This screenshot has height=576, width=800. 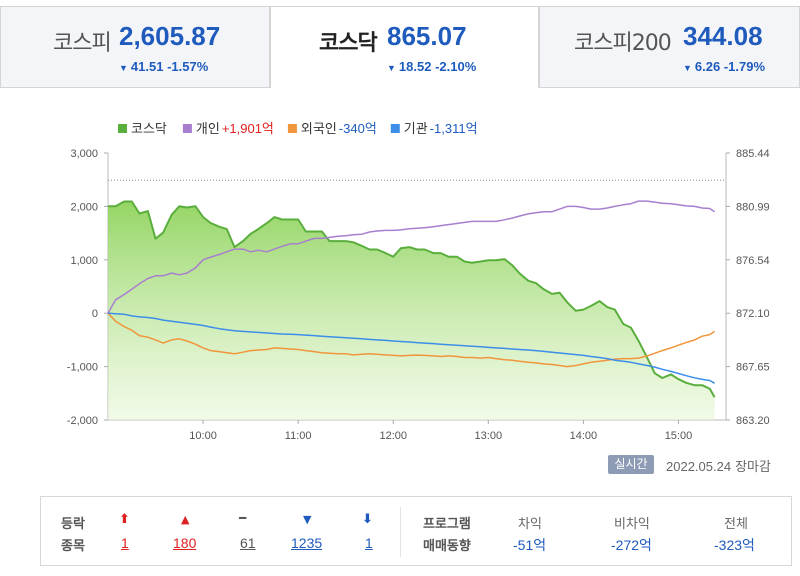 What do you see at coordinates (736, 524) in the screenshot?
I see `total-header: 전체` at bounding box center [736, 524].